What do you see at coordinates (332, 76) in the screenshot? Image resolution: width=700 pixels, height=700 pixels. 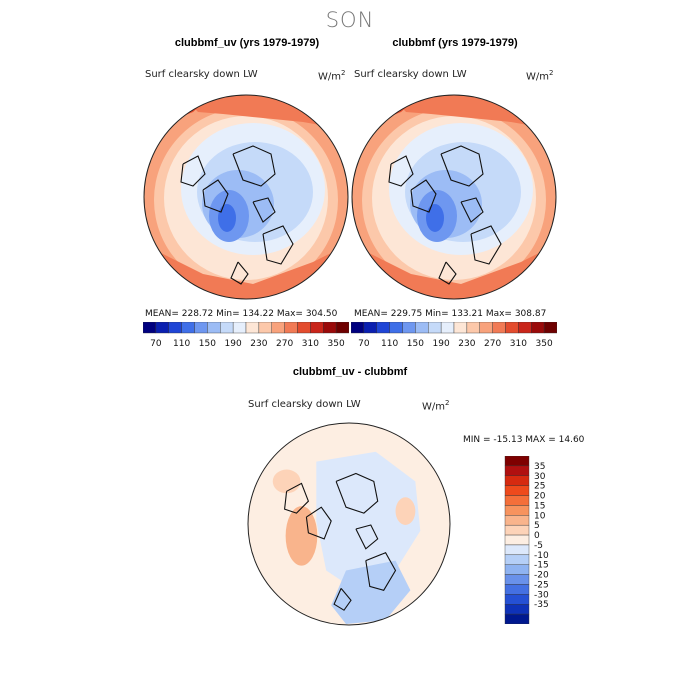 I see `panel1-units: W/m2` at bounding box center [332, 76].